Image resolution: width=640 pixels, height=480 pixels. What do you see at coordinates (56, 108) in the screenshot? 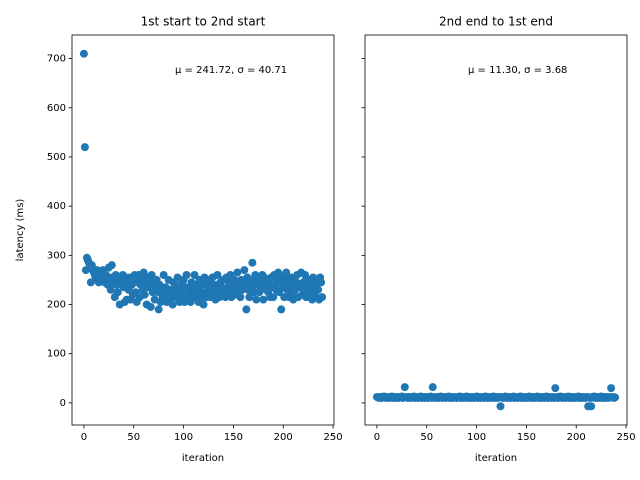
I see `y-tick-label: 600` at bounding box center [56, 108].